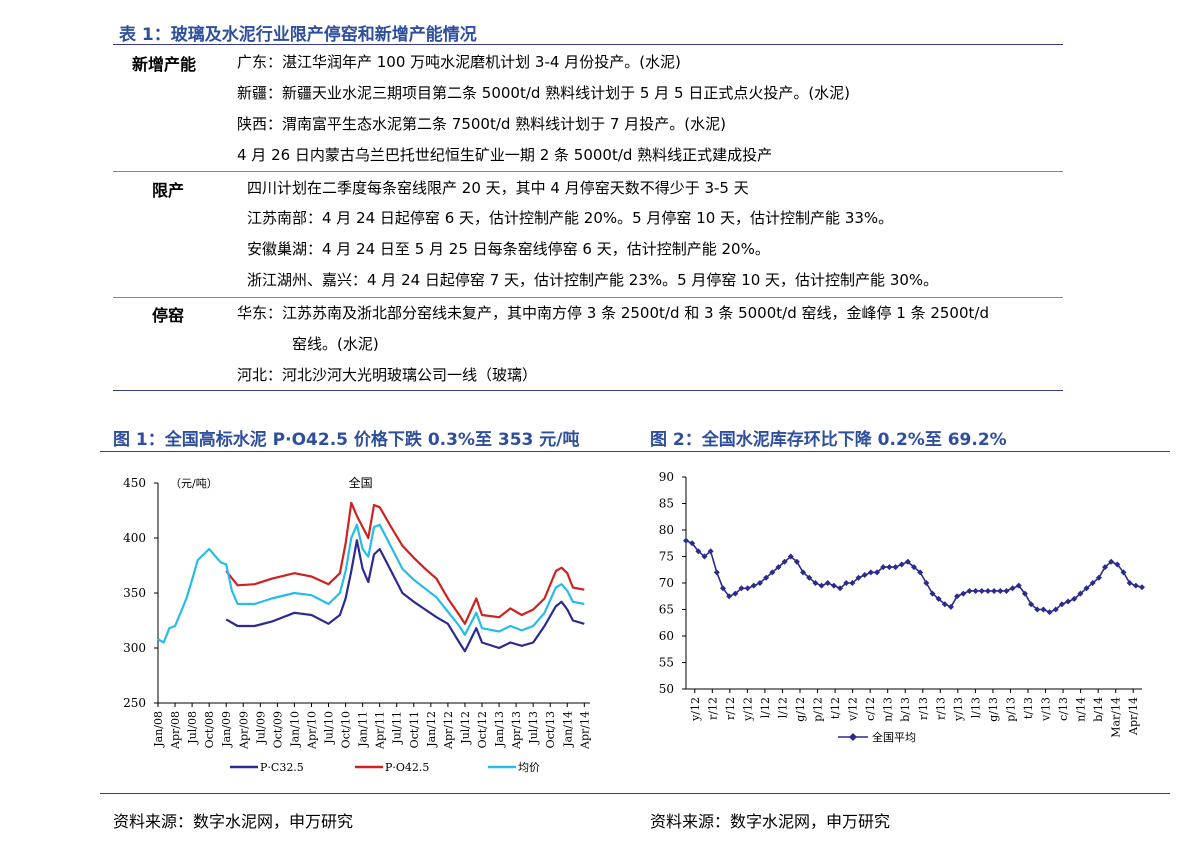  I want to click on source-rule, so click(635, 793).